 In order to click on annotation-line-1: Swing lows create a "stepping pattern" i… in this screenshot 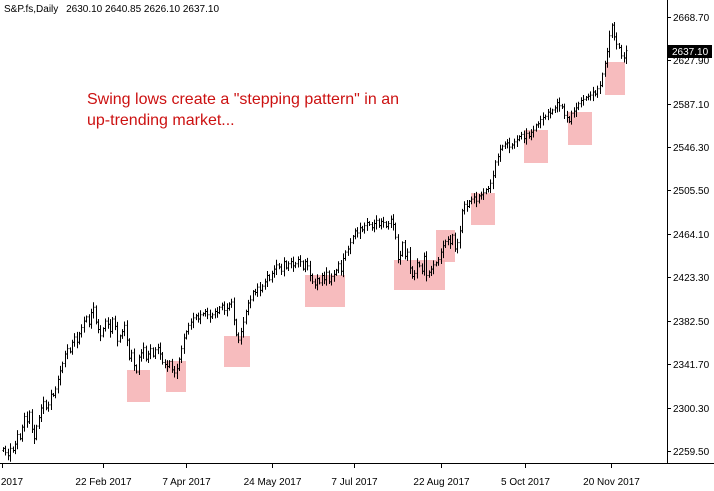, I will do `click(243, 99)`.